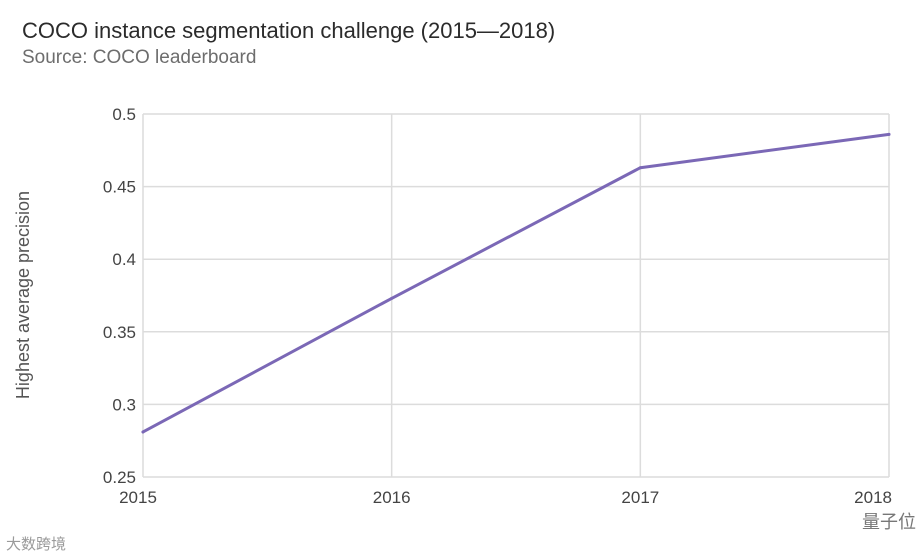 The width and height of the screenshot is (924, 560). I want to click on x-axis-ticks: 2015 2016 2017 2018, so click(505, 497).